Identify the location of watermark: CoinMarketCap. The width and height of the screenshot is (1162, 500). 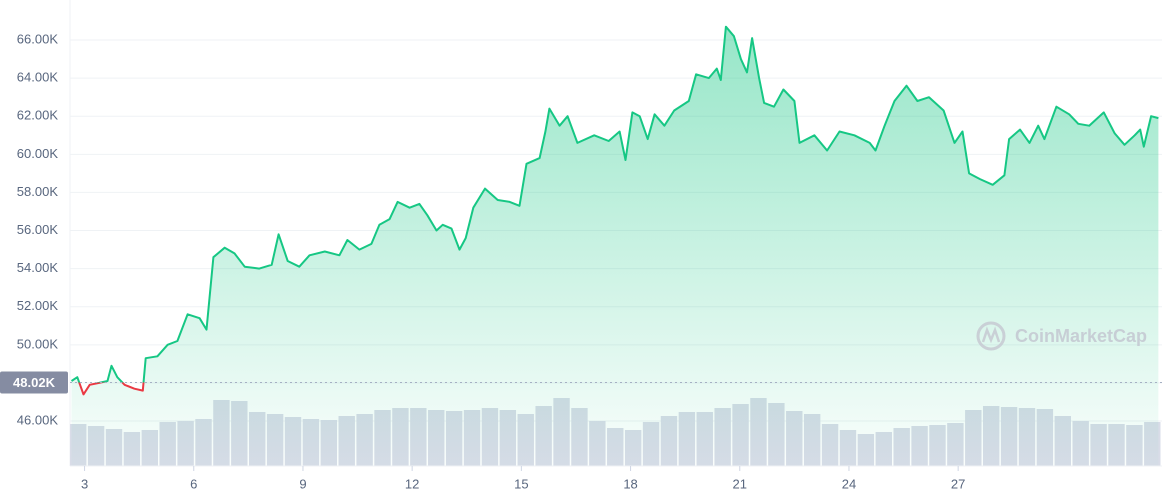
(1061, 336).